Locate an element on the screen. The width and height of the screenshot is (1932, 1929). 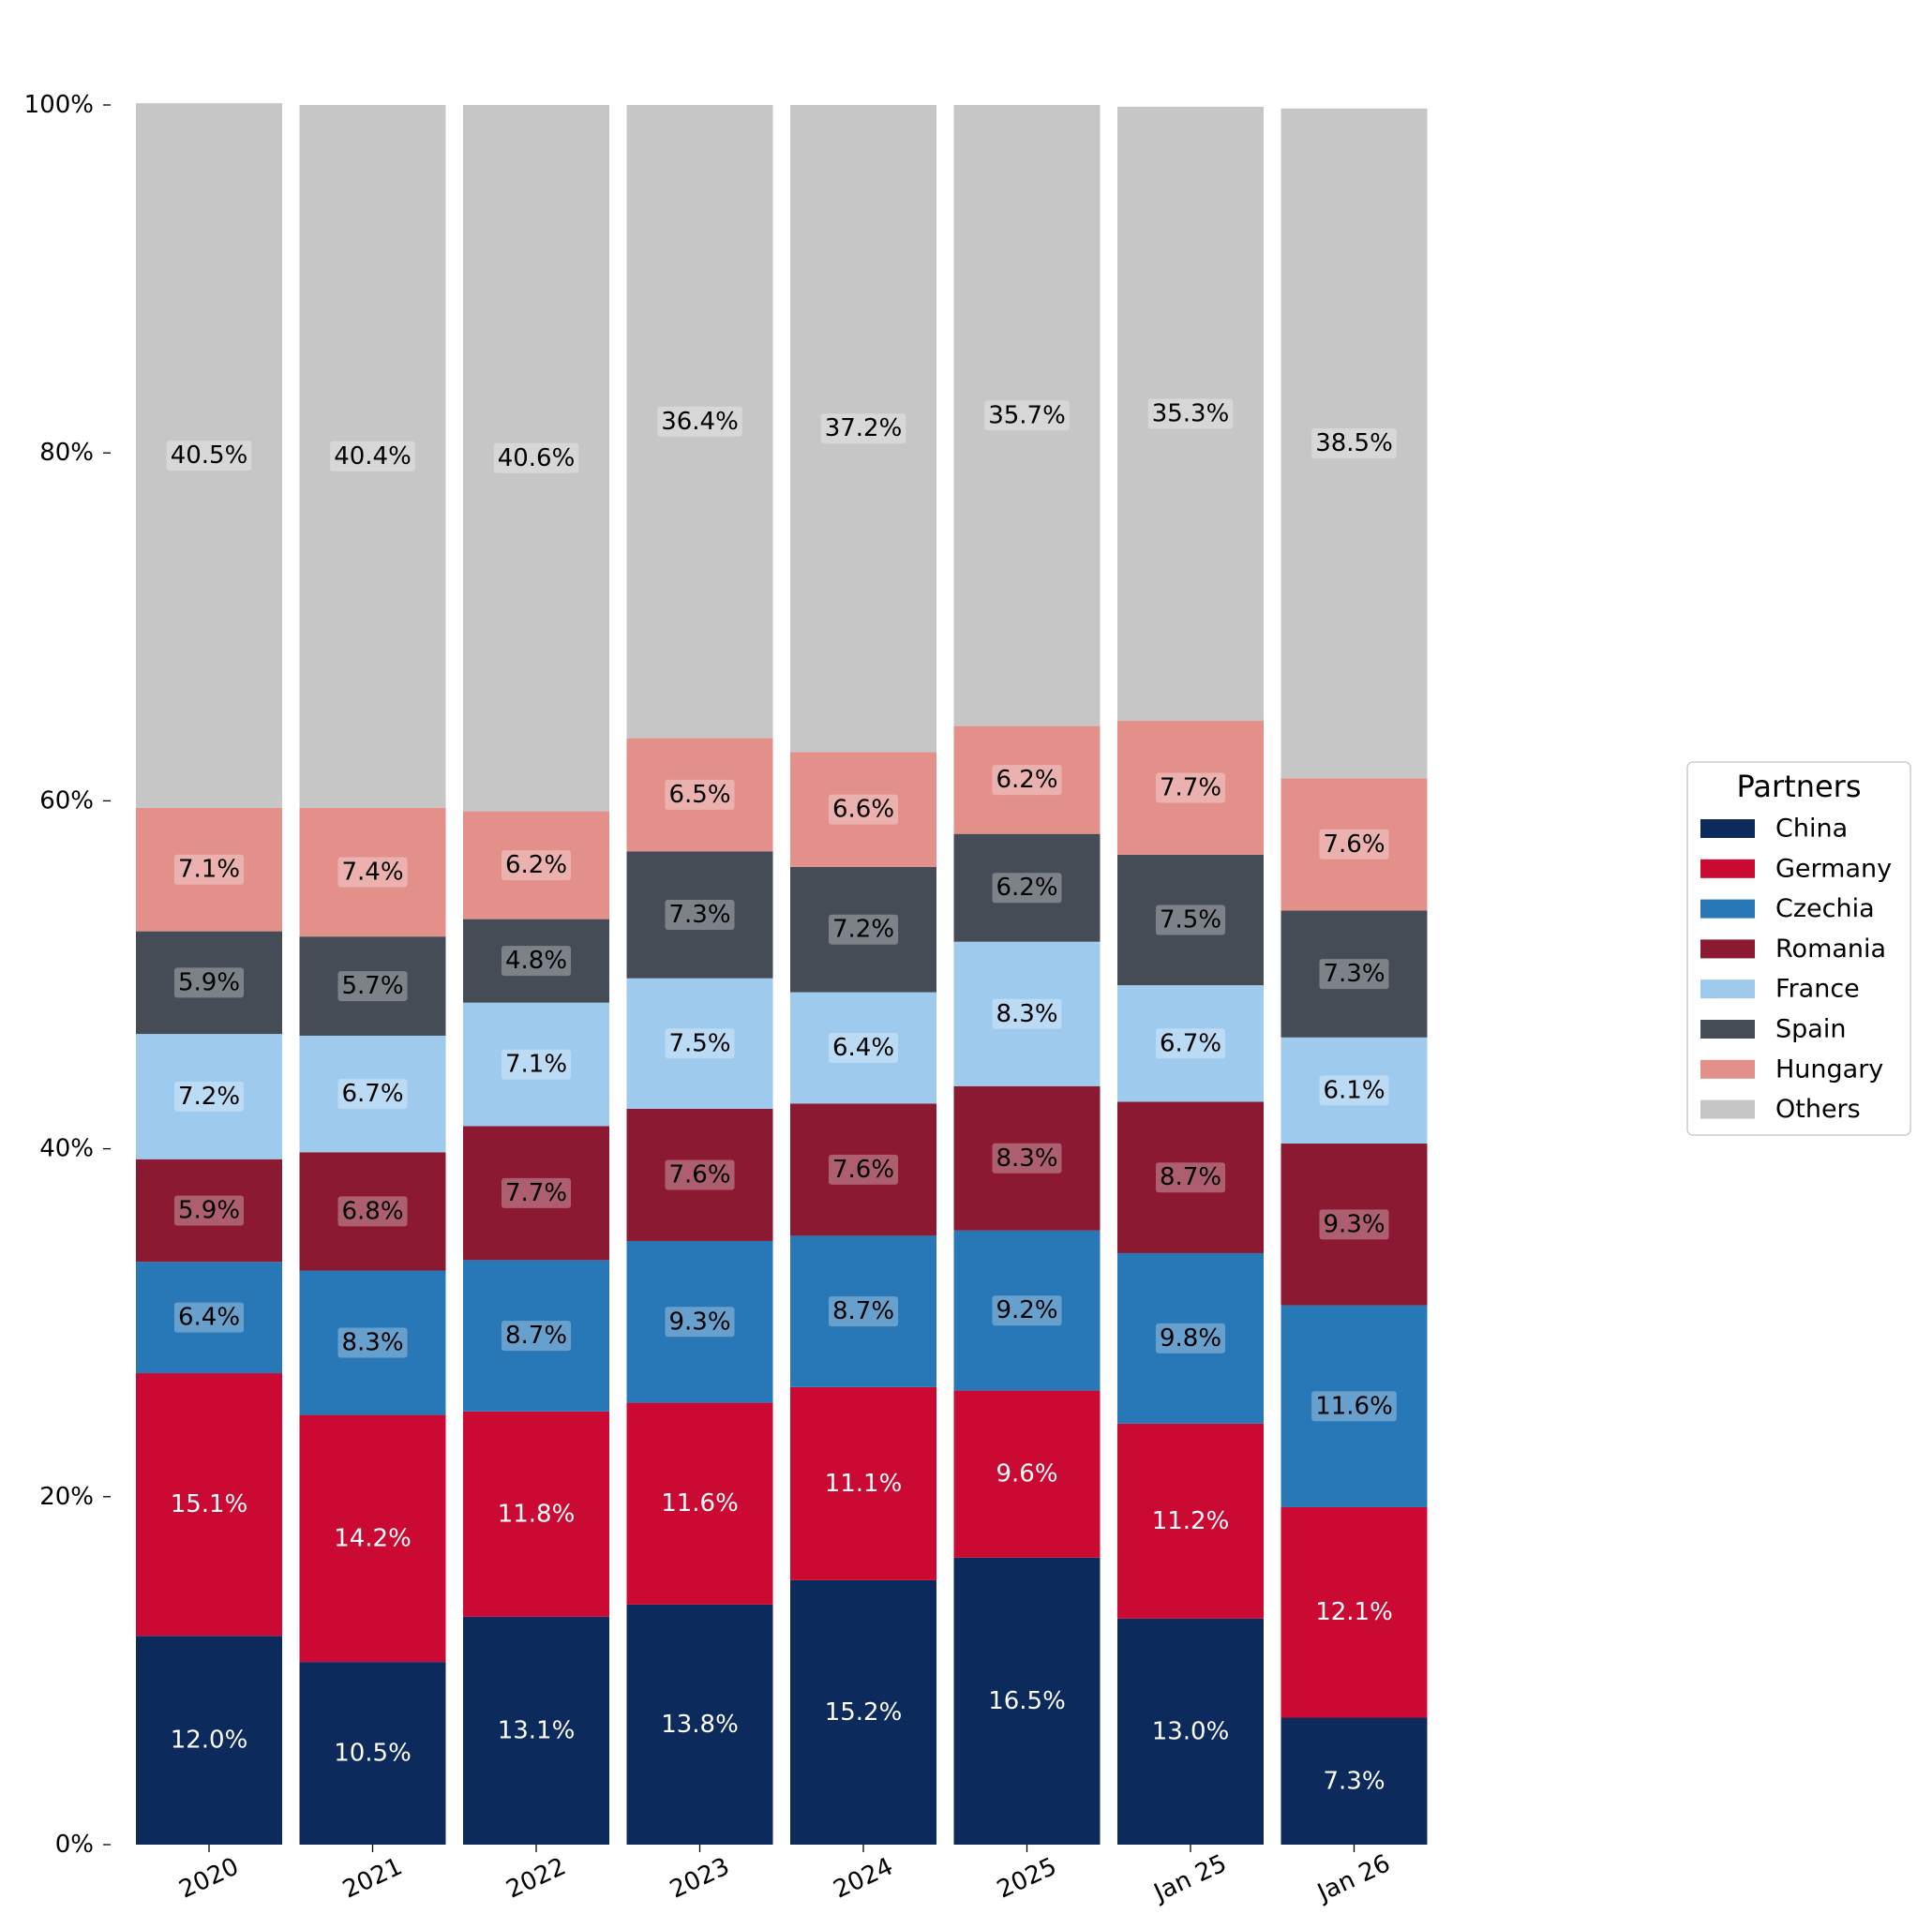
bar-france-2023 is located at coordinates (700, 1043).